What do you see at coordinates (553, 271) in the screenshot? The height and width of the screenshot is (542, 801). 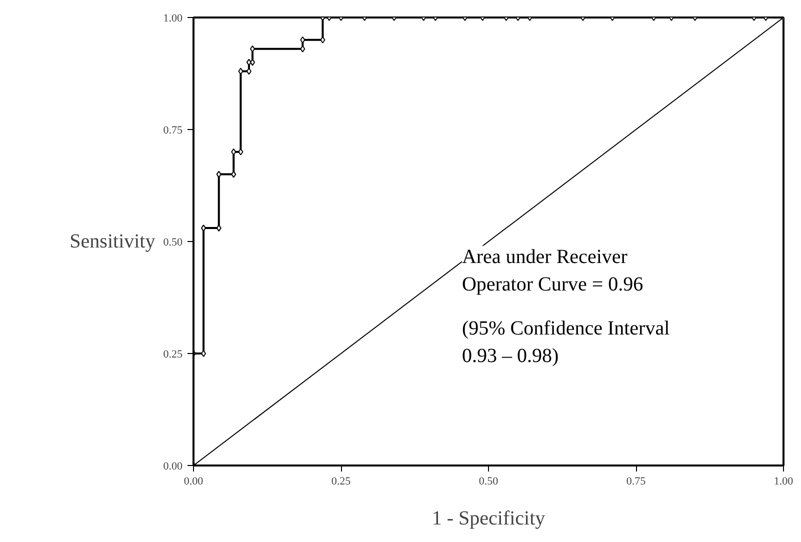 I see `annotation: Area under Receiver Operator Curve = 0.96` at bounding box center [553, 271].